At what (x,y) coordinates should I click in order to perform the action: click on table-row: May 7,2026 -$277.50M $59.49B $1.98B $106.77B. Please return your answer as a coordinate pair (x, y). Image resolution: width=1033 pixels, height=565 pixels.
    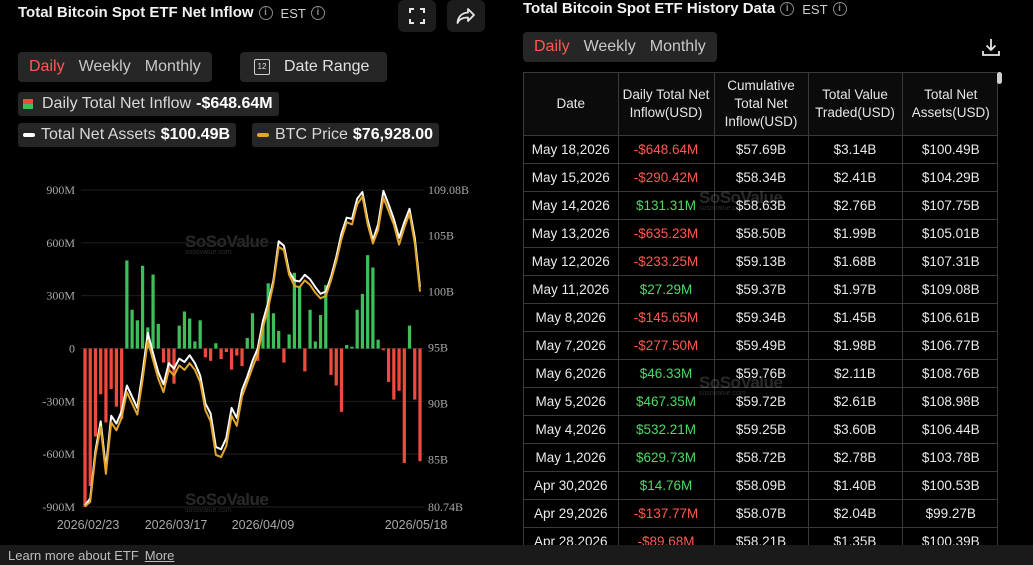
    Looking at the image, I should click on (760, 345).